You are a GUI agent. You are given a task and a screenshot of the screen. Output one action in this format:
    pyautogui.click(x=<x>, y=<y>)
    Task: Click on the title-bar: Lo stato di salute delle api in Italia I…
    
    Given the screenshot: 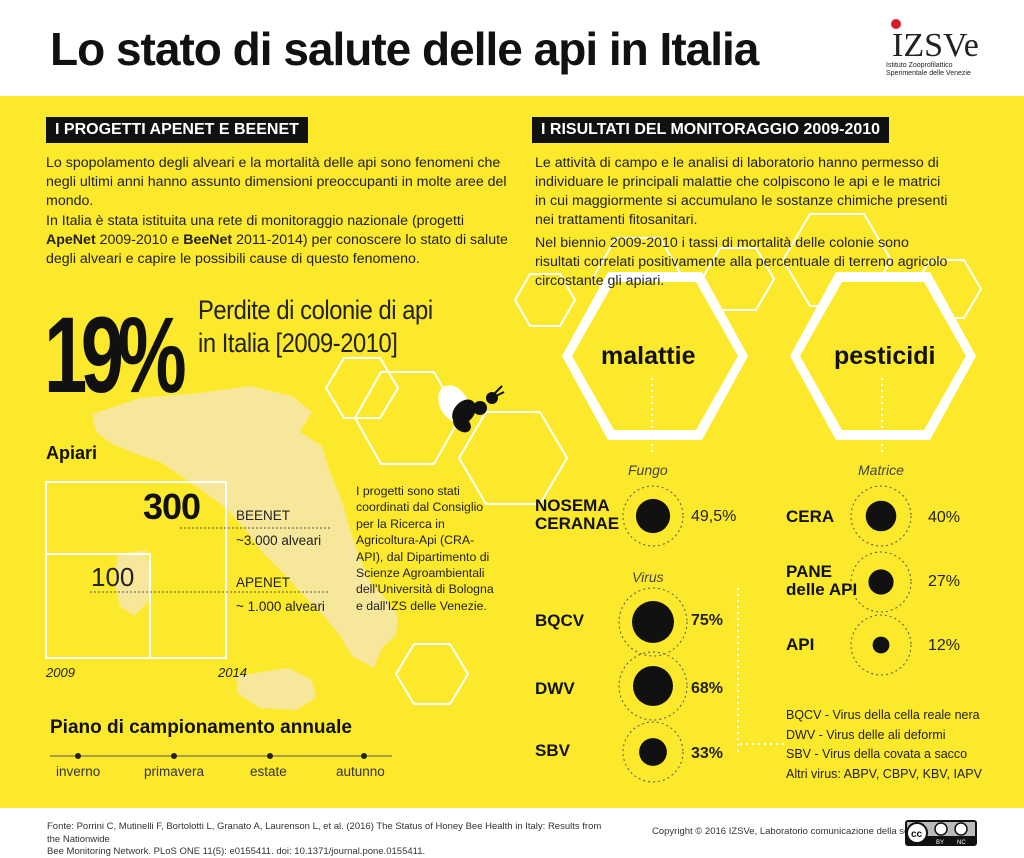 What is the action you would take?
    pyautogui.click(x=512, y=48)
    